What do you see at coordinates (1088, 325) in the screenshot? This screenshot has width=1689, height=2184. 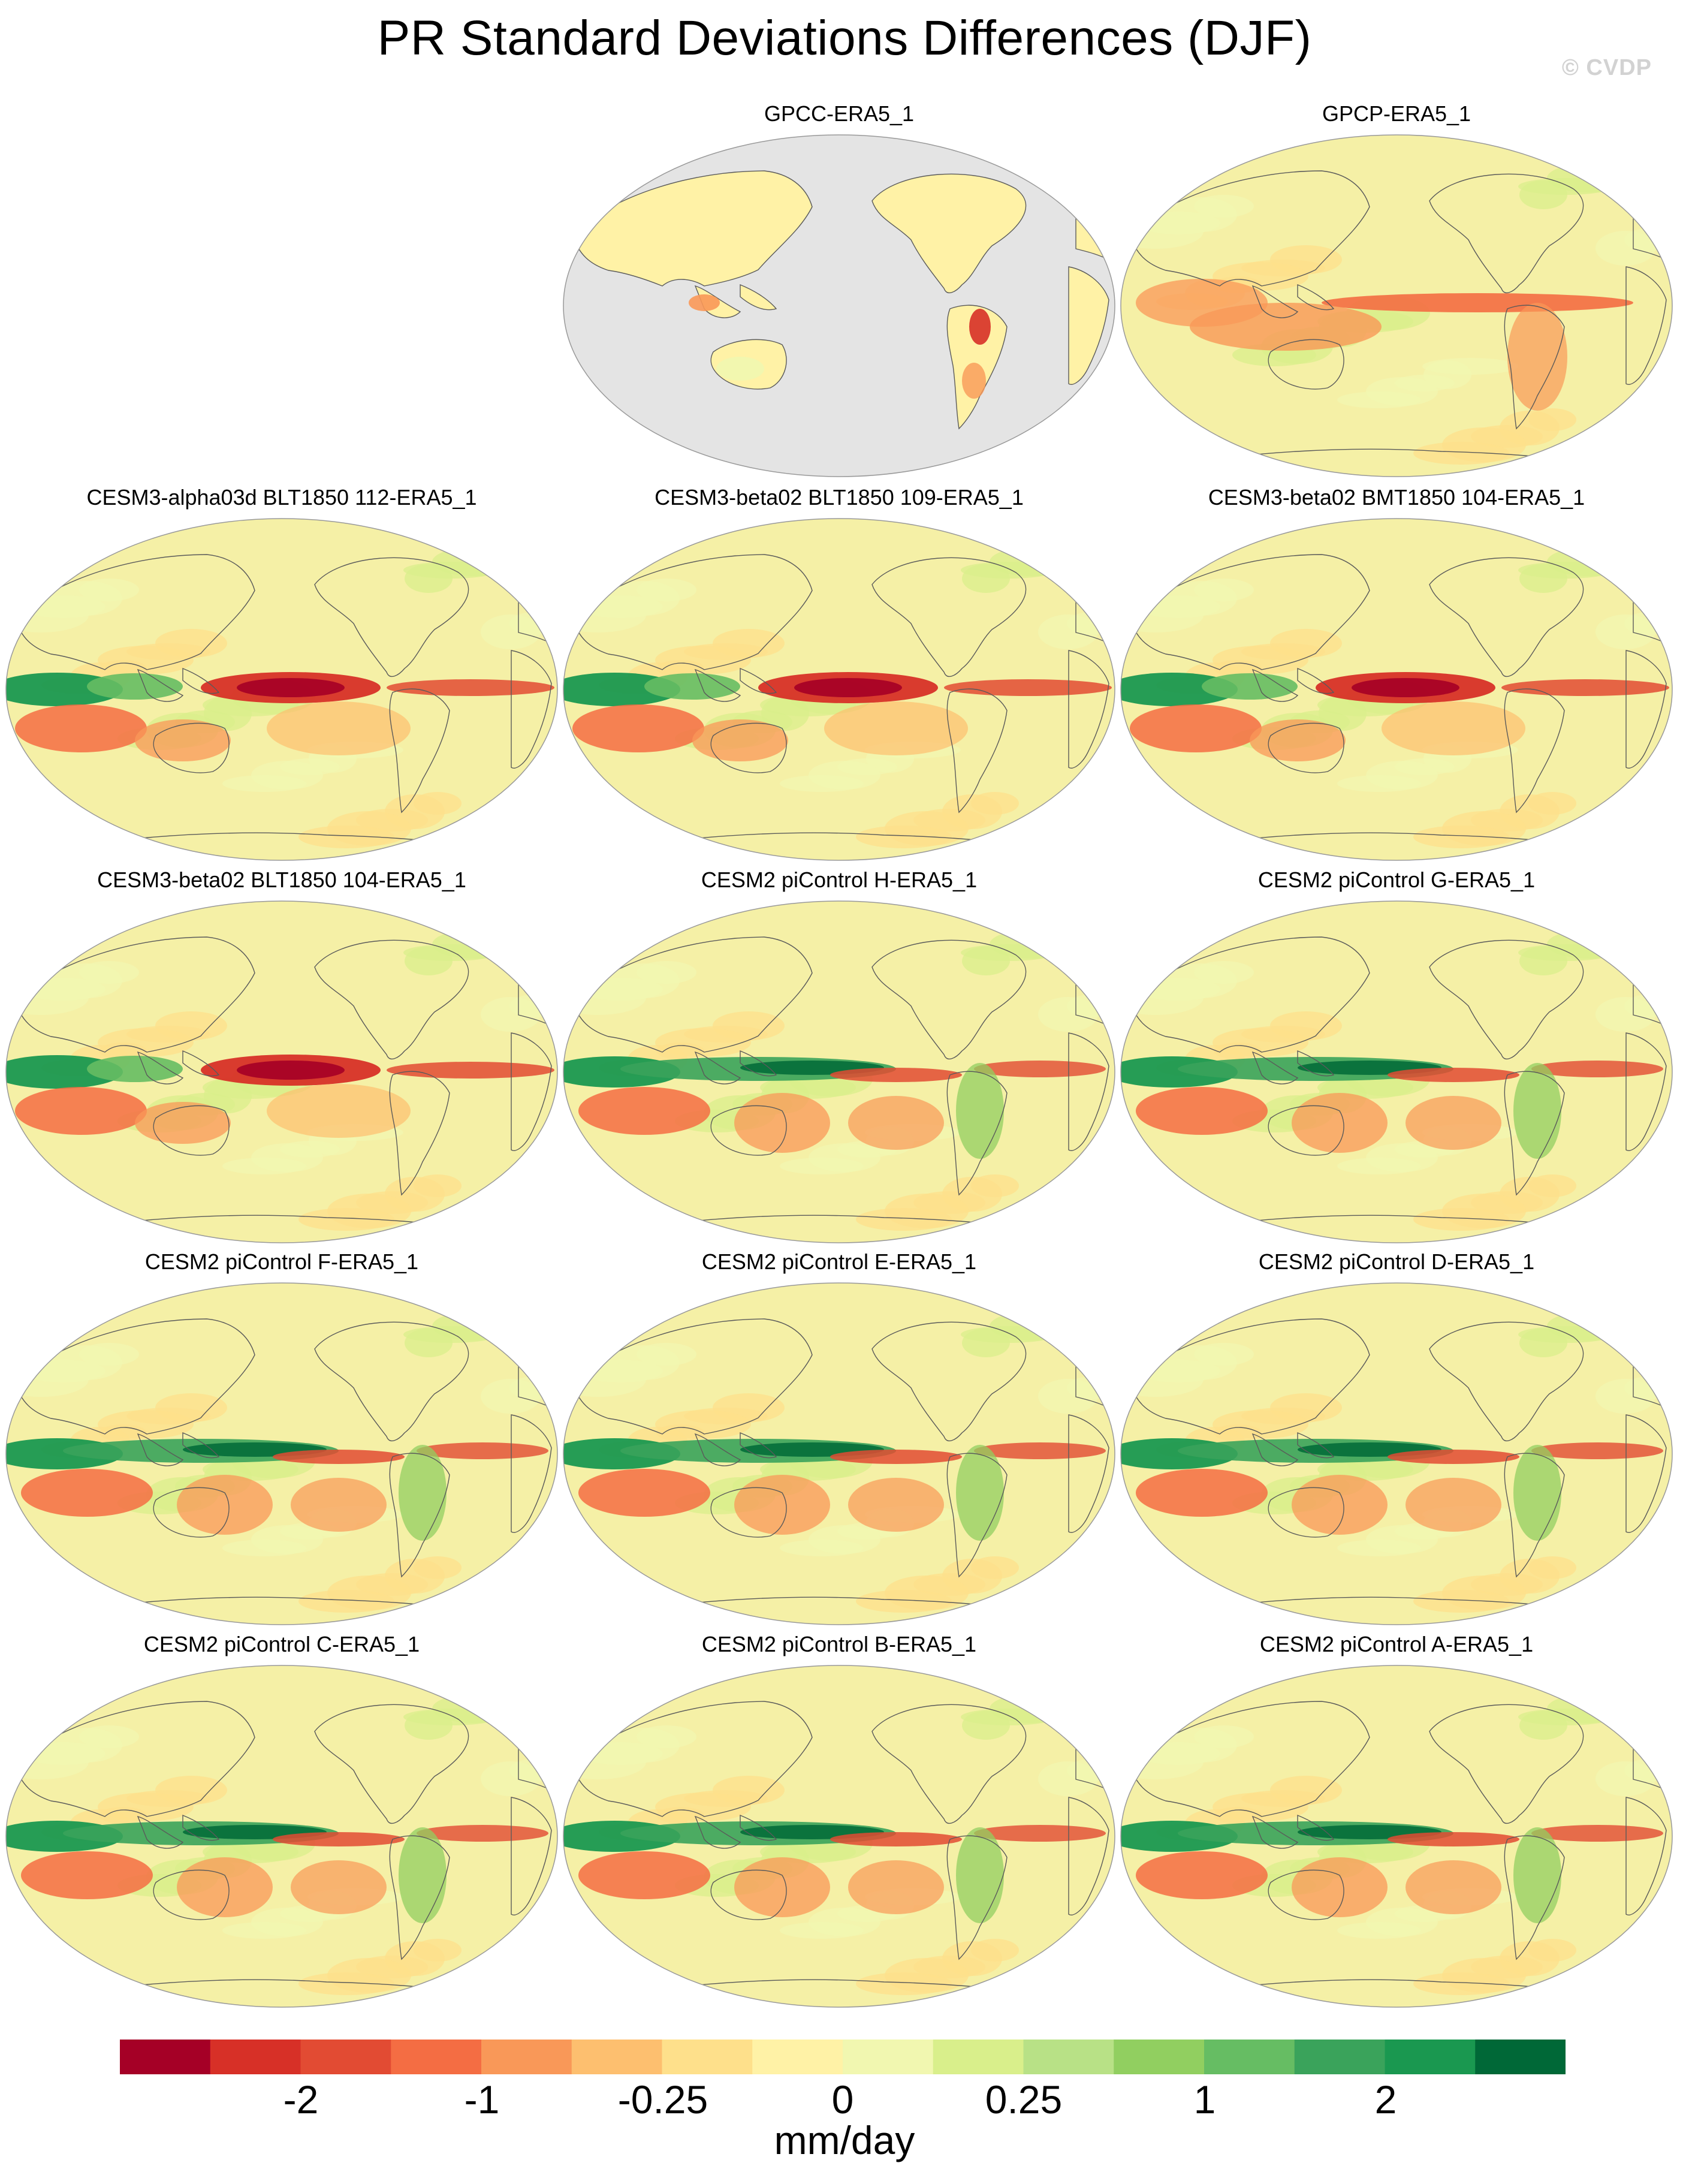 I see `land-africa` at bounding box center [1088, 325].